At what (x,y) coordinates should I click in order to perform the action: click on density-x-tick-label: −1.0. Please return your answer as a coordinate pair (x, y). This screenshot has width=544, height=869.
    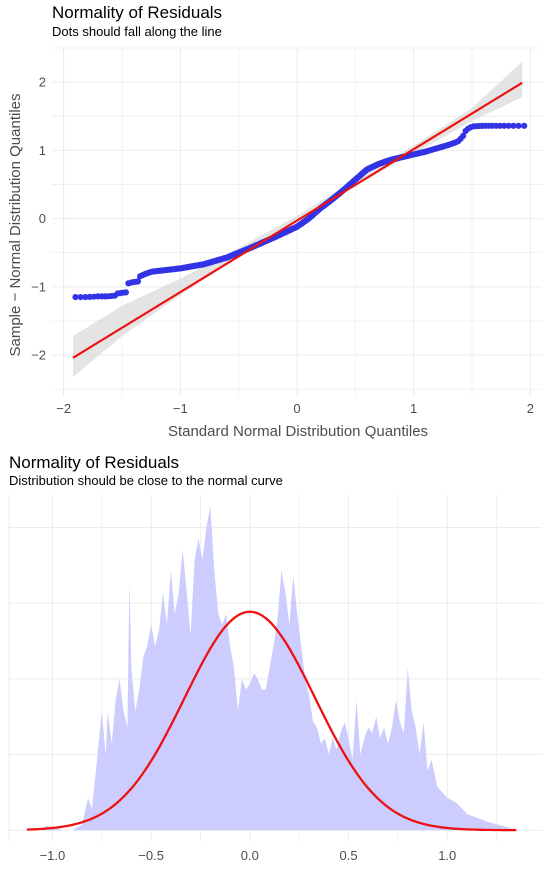
    Looking at the image, I should click on (53, 855).